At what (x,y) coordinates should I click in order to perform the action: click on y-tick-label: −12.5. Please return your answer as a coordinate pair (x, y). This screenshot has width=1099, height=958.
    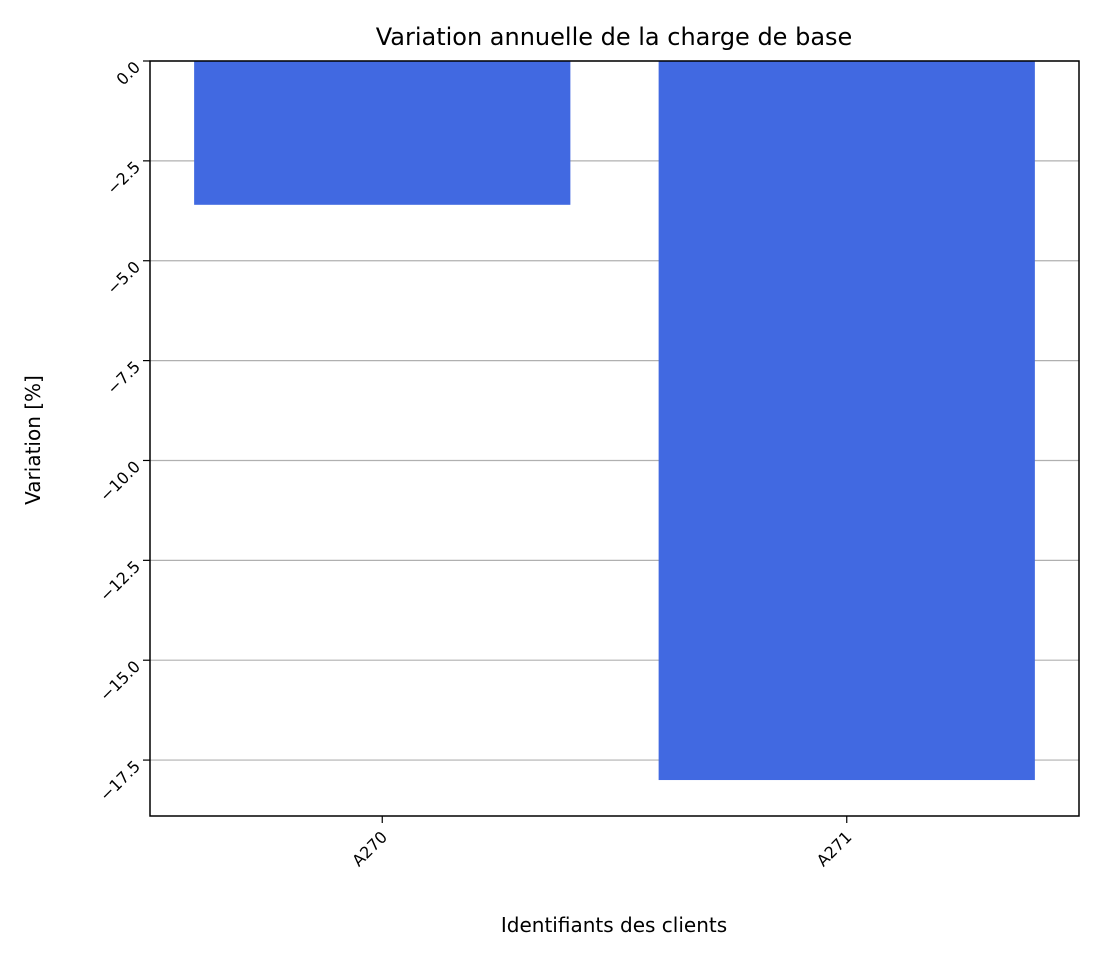
    Looking at the image, I should click on (120, 581).